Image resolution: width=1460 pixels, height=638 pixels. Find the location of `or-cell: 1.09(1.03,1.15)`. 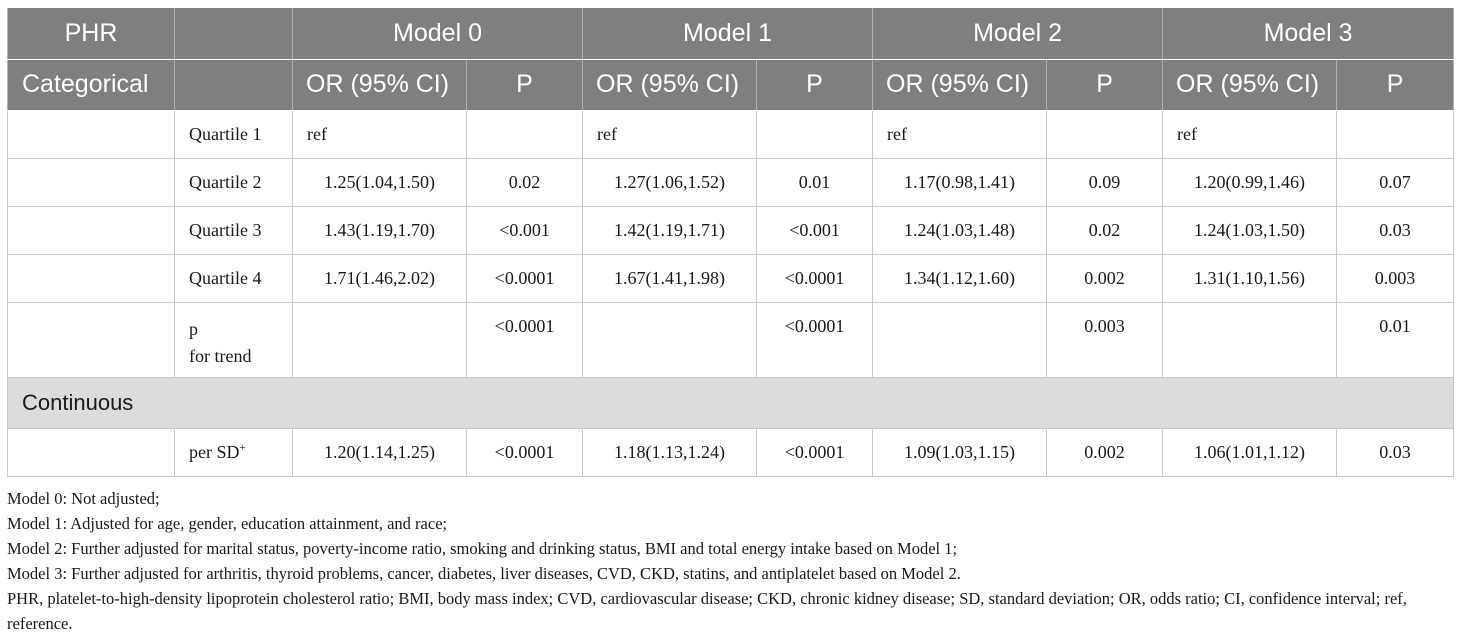

or-cell: 1.09(1.03,1.15) is located at coordinates (960, 452).